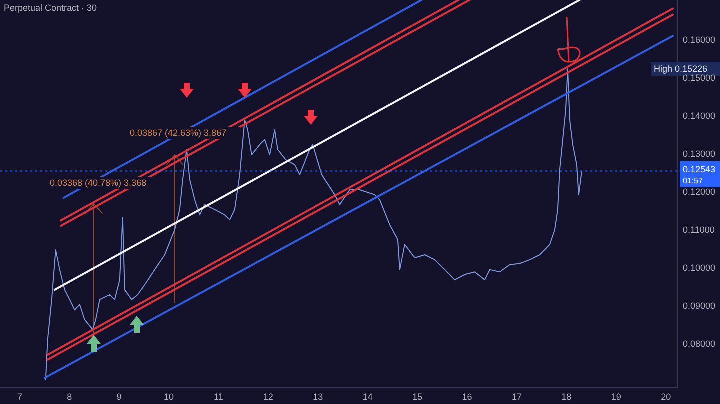 The height and width of the screenshot is (404, 720). What do you see at coordinates (567, 397) in the screenshot?
I see `x-tick-label: 18` at bounding box center [567, 397].